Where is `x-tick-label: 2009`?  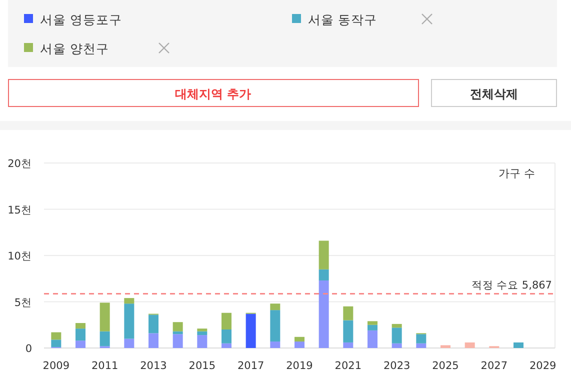 x-tick-label: 2009 is located at coordinates (56, 366).